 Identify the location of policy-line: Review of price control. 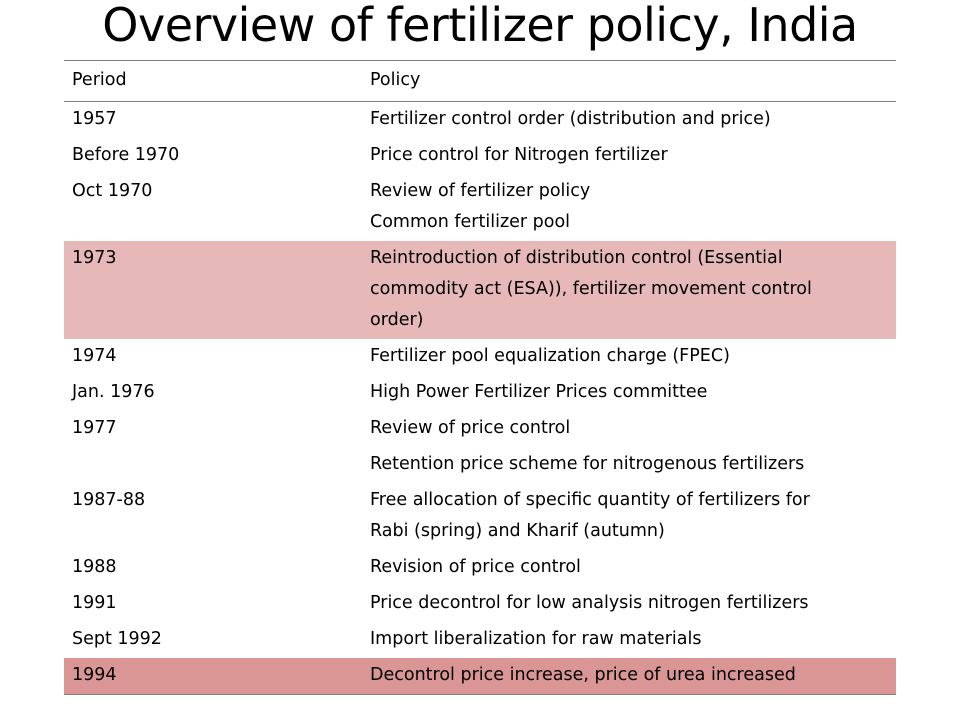
(470, 428).